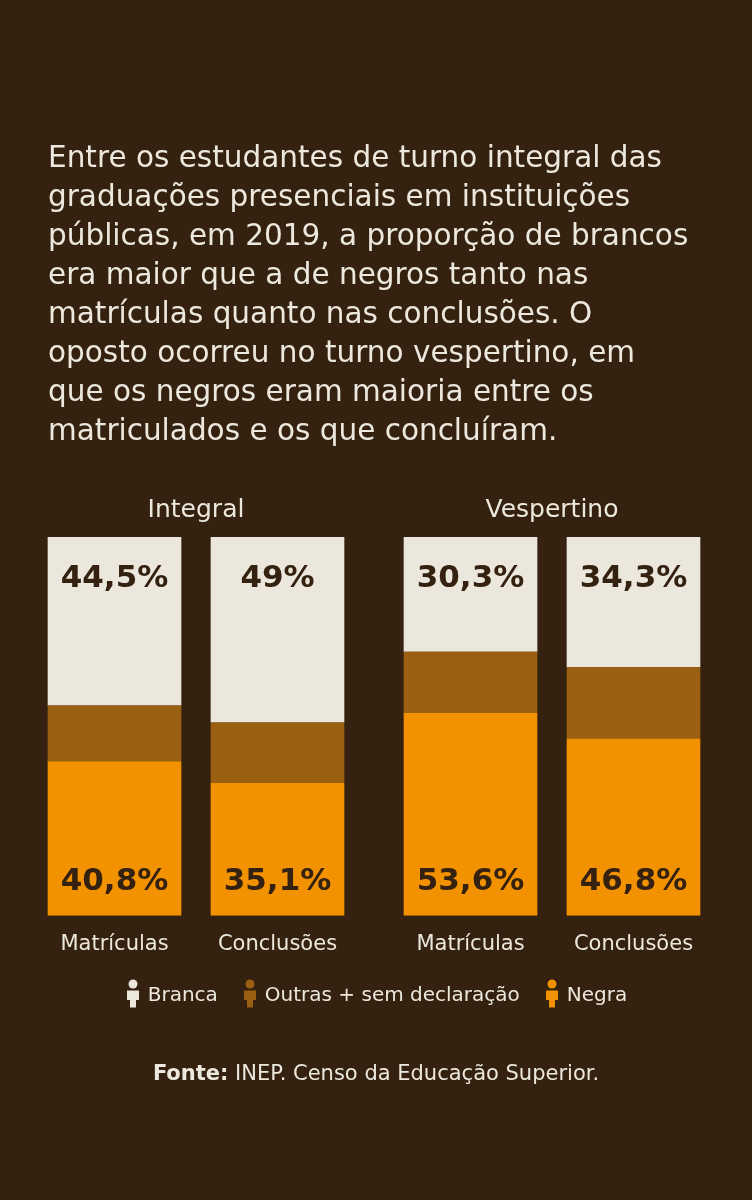 This screenshot has height=1200, width=752. Describe the element at coordinates (114, 576) in the screenshot. I see `data-label: 44,5%` at that location.